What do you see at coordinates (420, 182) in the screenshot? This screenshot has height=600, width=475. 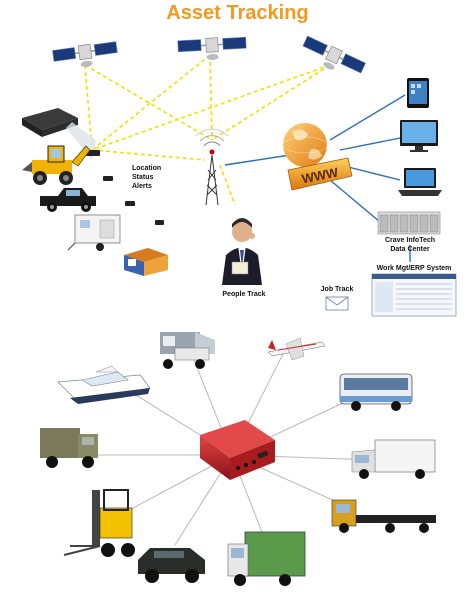 I see `laptop-icon` at bounding box center [420, 182].